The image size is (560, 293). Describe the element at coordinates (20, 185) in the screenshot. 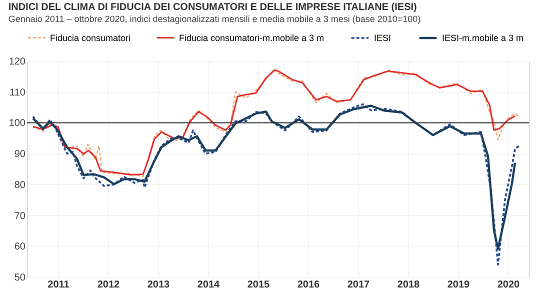

I see `y-tick-label: 80` at that location.